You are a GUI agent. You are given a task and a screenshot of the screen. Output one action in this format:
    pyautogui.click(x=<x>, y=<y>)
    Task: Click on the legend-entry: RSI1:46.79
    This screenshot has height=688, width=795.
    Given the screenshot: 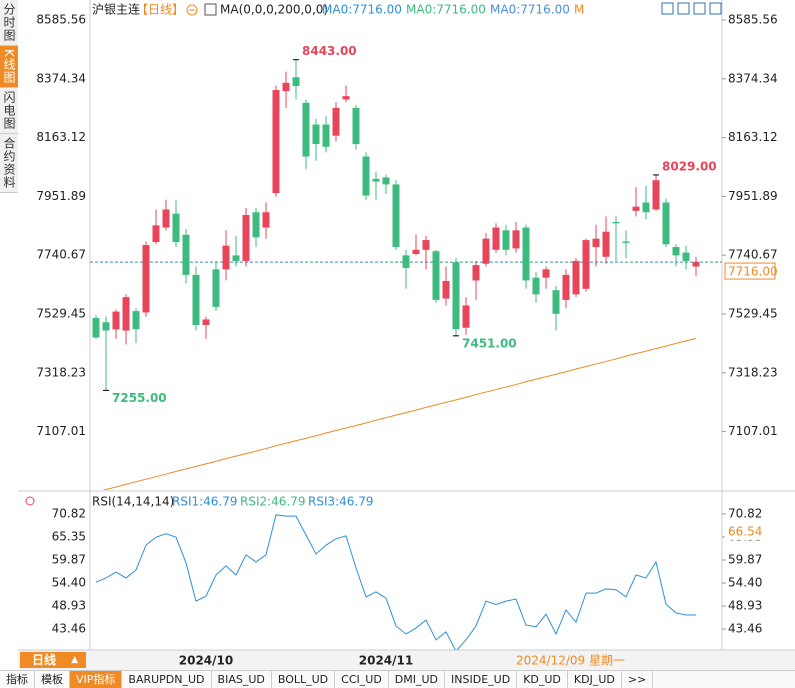 What is the action you would take?
    pyautogui.click(x=205, y=502)
    